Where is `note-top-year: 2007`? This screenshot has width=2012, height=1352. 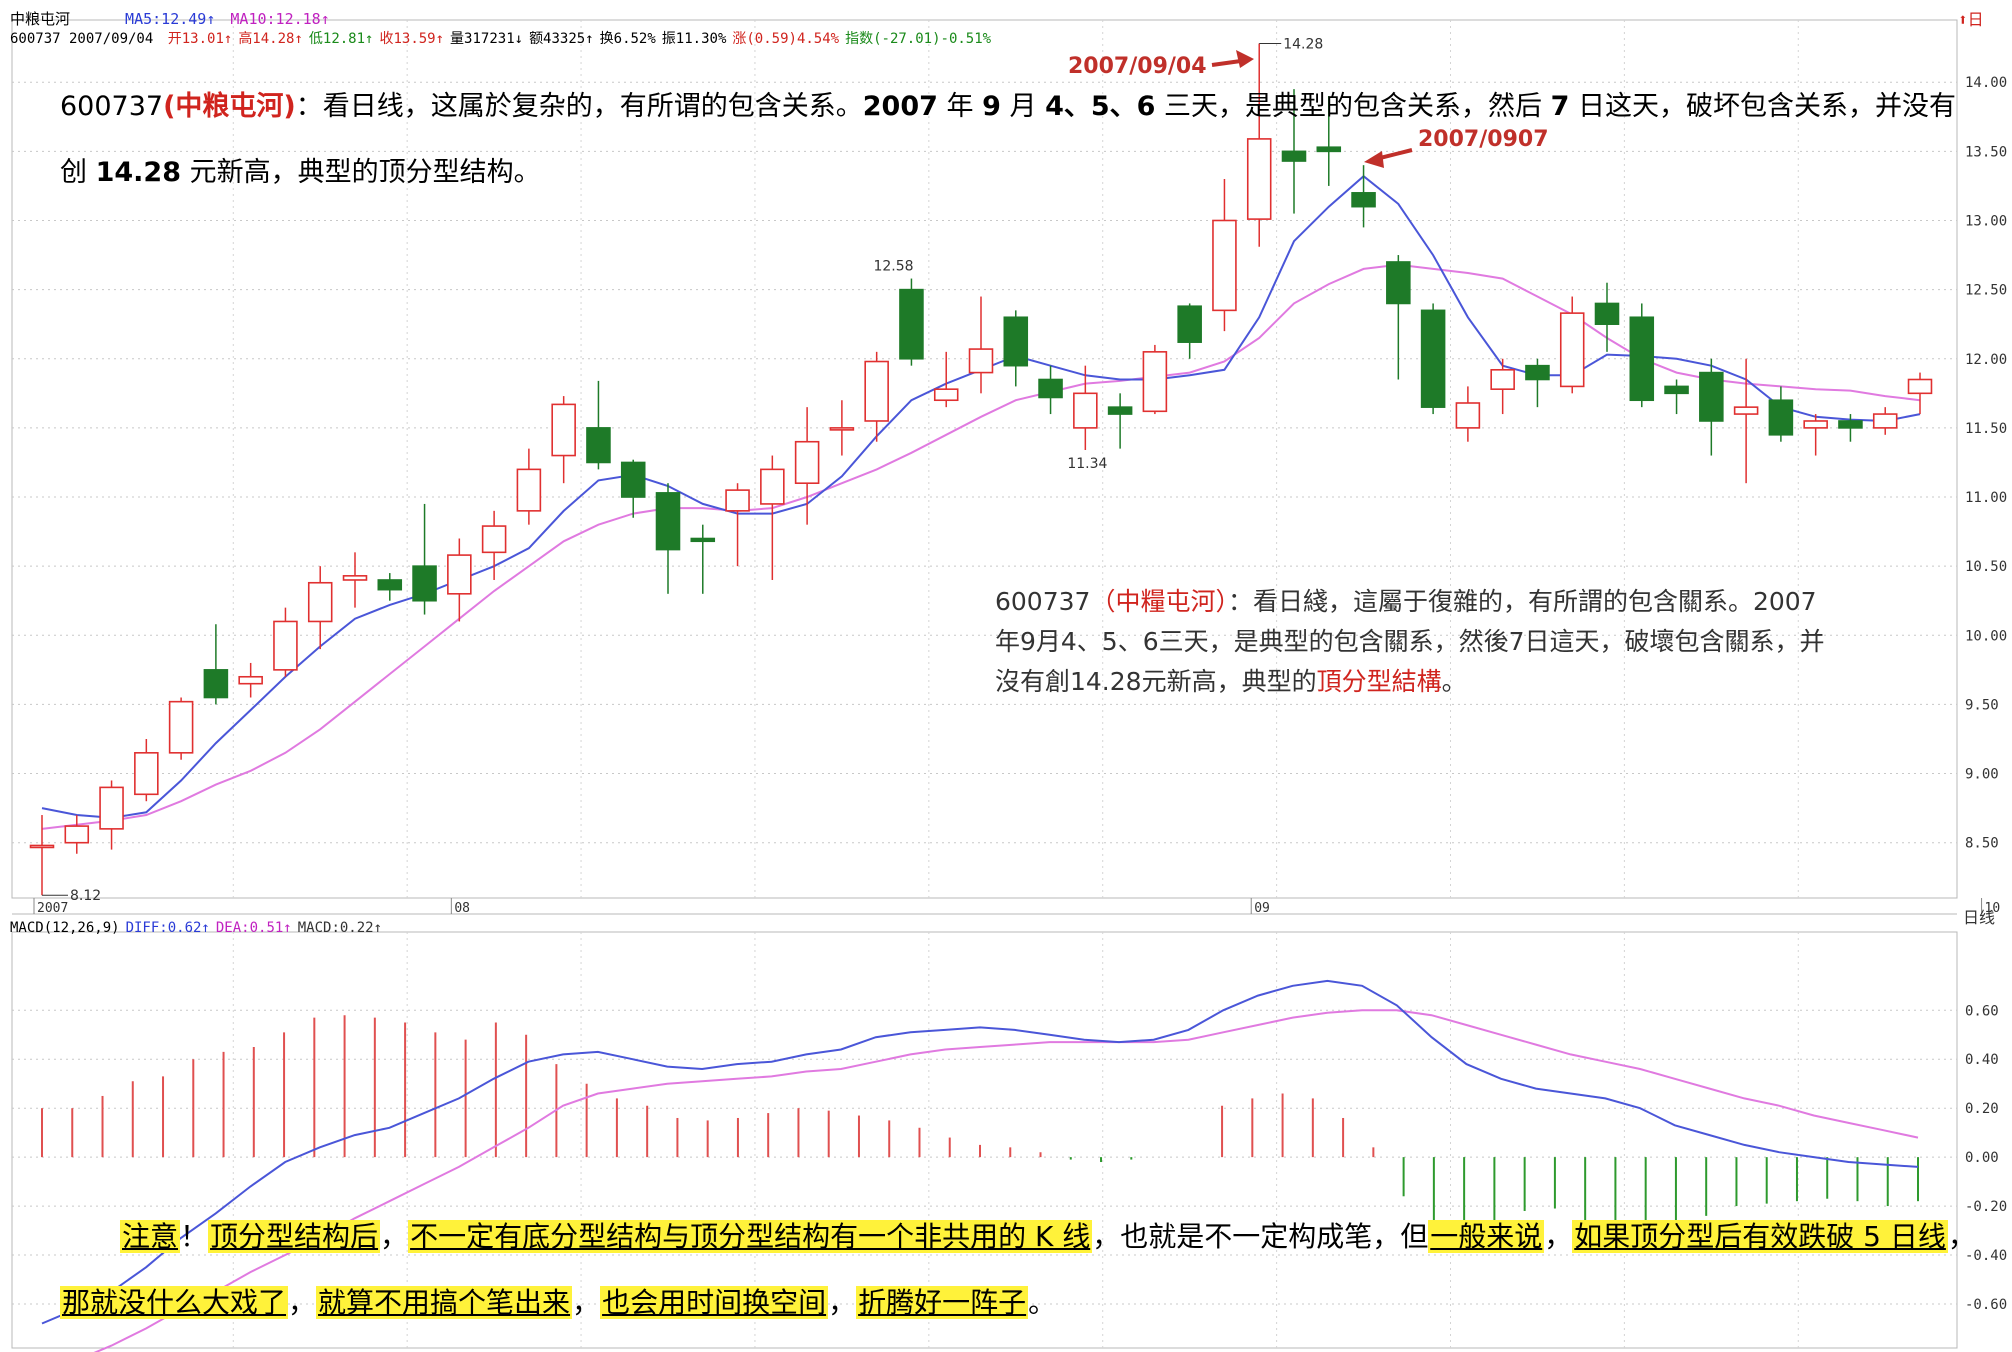 note-top-year: 2007 is located at coordinates (900, 106).